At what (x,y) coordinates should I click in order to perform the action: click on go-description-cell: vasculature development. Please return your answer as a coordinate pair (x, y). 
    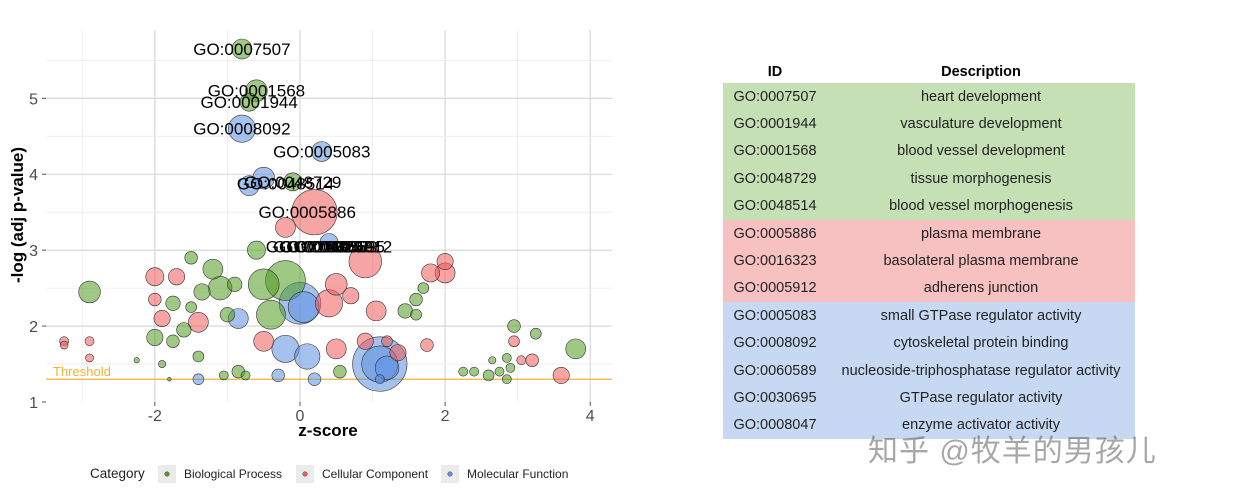
    Looking at the image, I should click on (981, 124).